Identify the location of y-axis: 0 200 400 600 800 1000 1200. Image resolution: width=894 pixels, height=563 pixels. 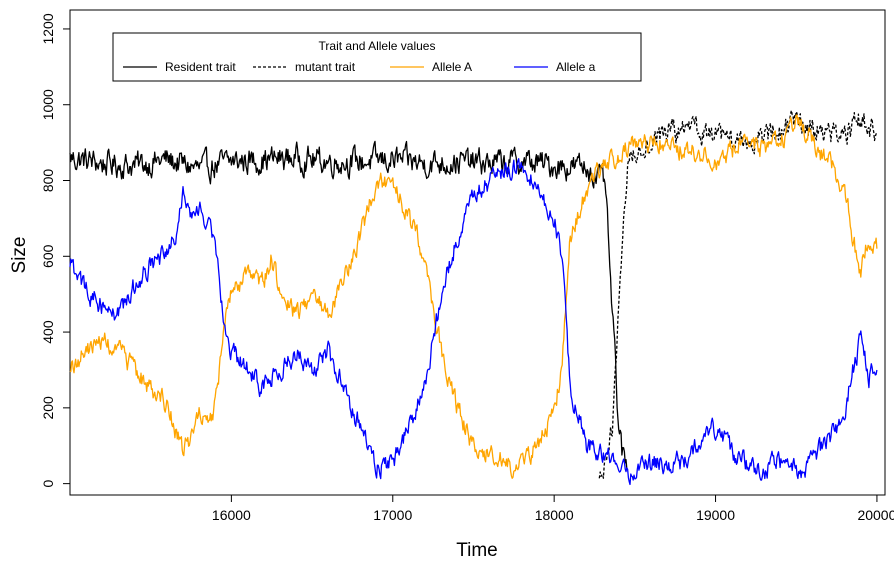
(55, 250).